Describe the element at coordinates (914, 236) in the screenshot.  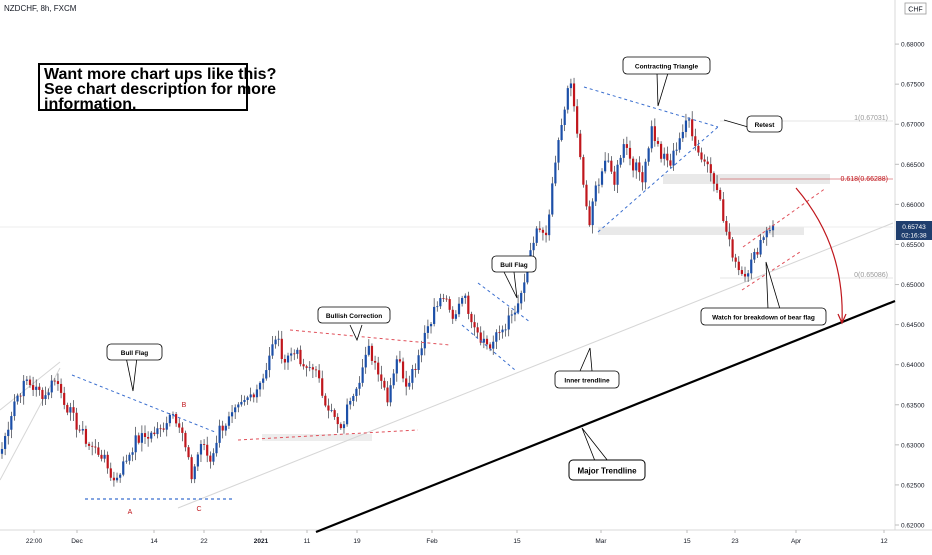
I see `bar-countdown: 02:16:38` at that location.